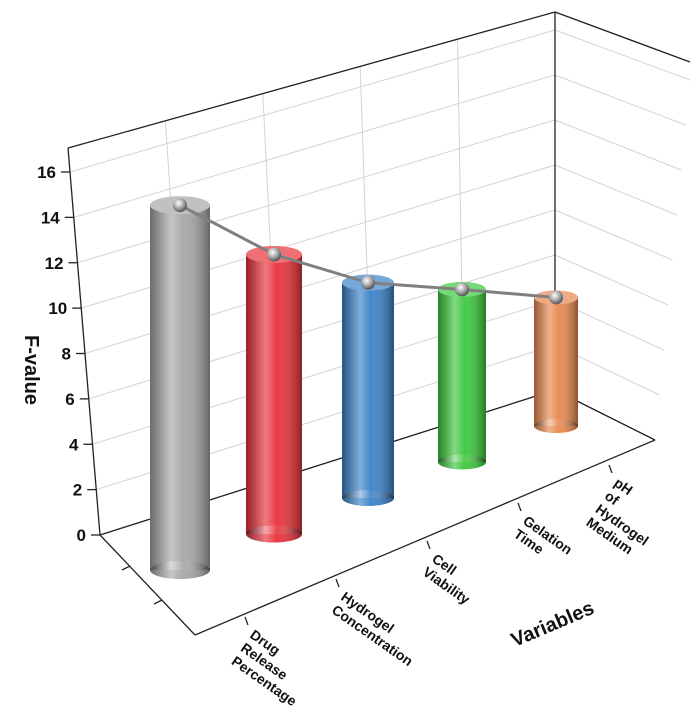 This screenshot has height=721, width=697. What do you see at coordinates (46, 172) in the screenshot?
I see `y-tick-label: 16` at bounding box center [46, 172].